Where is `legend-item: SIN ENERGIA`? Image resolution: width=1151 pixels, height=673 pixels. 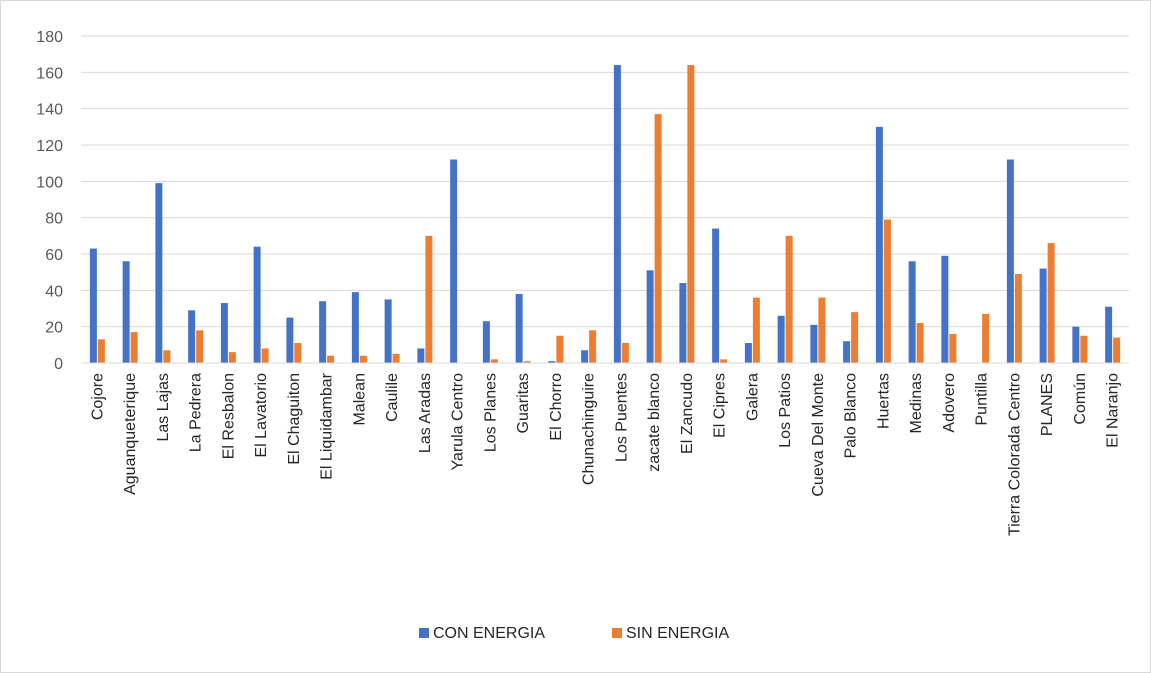 legend-item: SIN ENERGIA is located at coordinates (670, 633).